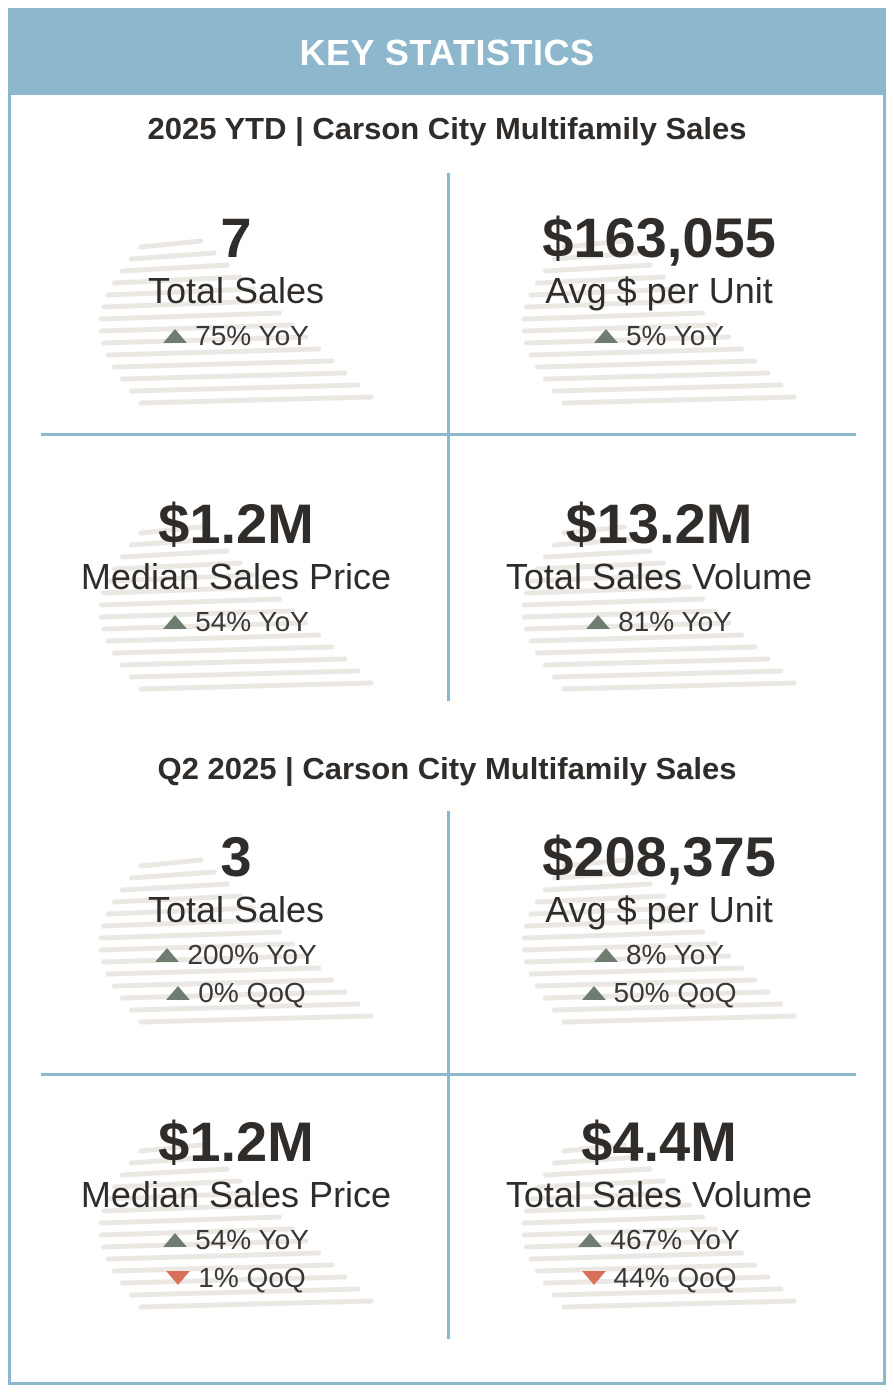  Describe the element at coordinates (675, 954) in the screenshot. I see `change-text: 8% YoY` at that location.